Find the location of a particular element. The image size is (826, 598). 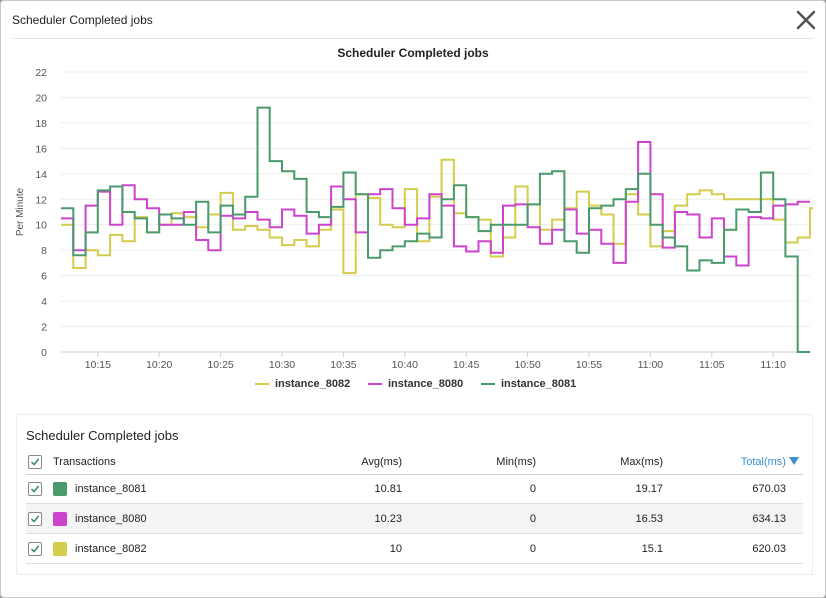

select-all-checkbox is located at coordinates (35, 462).